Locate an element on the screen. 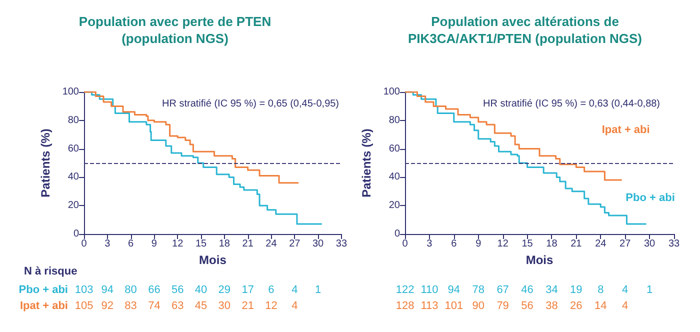 This screenshot has height=332, width=700. annotation: HR stratifié (IC 95 %) = 0,63 (0,44-0,88) is located at coordinates (571, 104).